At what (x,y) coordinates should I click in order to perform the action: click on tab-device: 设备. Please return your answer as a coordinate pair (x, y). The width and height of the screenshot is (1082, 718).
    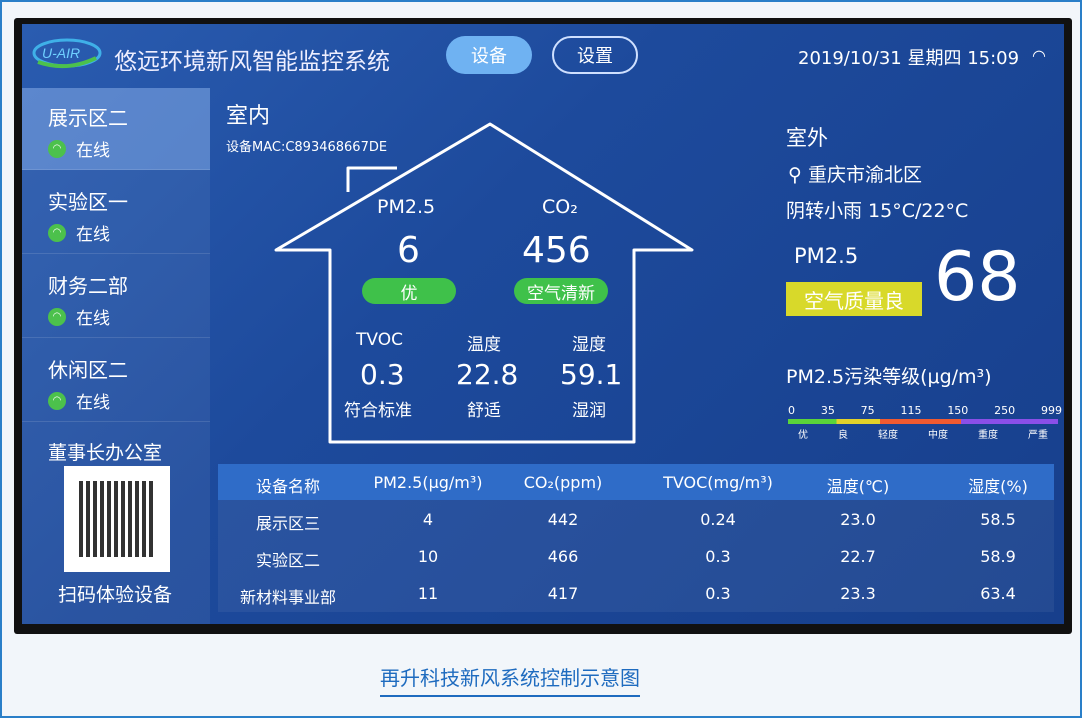
    Looking at the image, I should click on (489, 55).